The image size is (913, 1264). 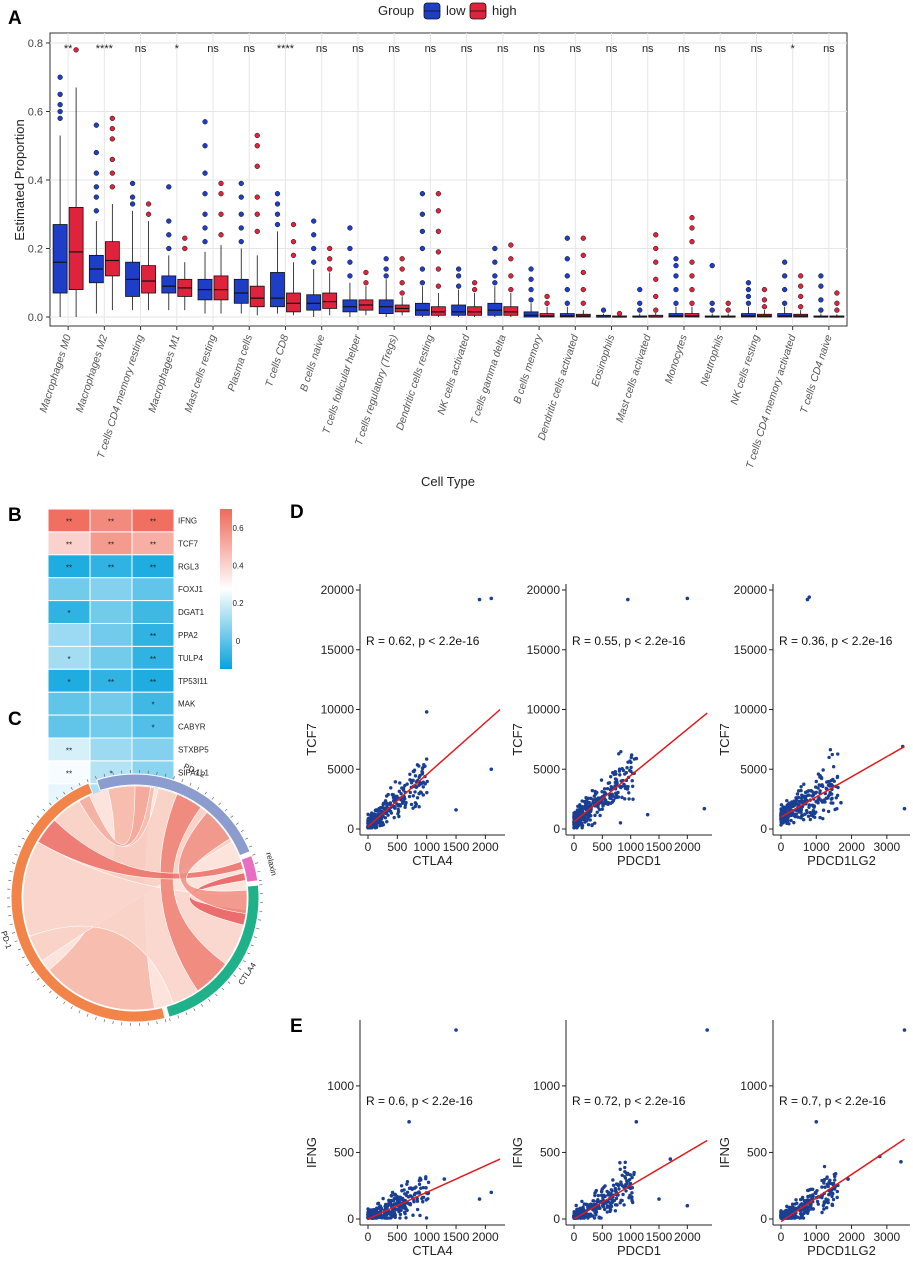 What do you see at coordinates (544, 590) in the screenshot?
I see `y-tick-label: 20000` at bounding box center [544, 590].